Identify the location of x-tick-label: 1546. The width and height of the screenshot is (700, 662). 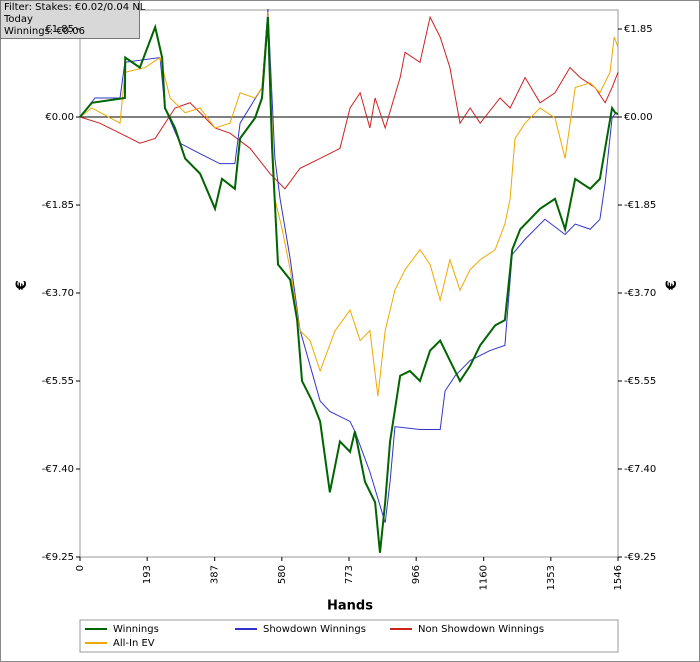
(618, 577).